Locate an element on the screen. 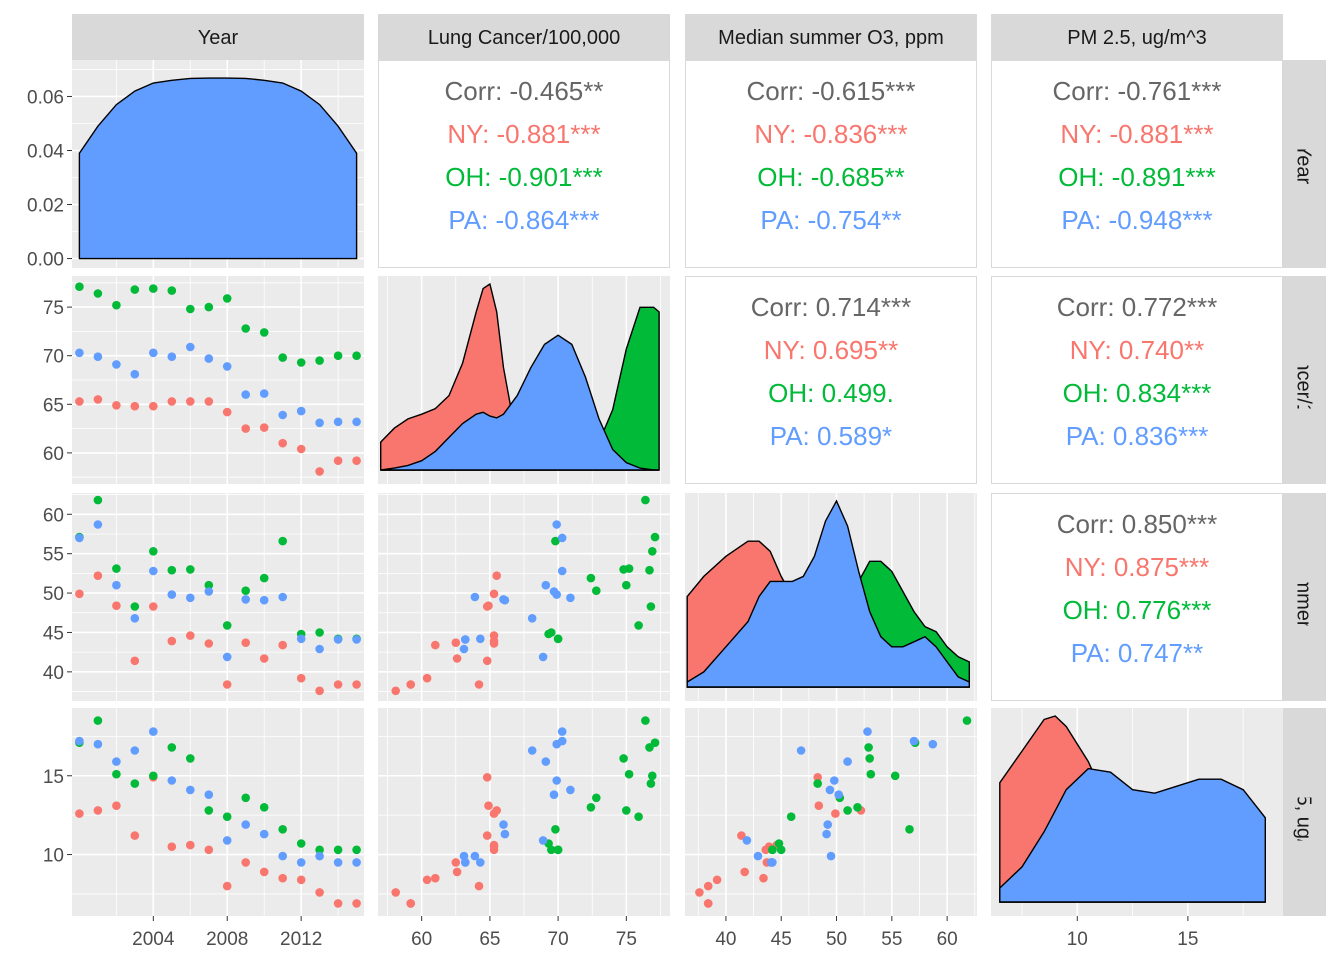 This screenshot has height=960, width=1344. y-tick-label: 45 is located at coordinates (53, 633).